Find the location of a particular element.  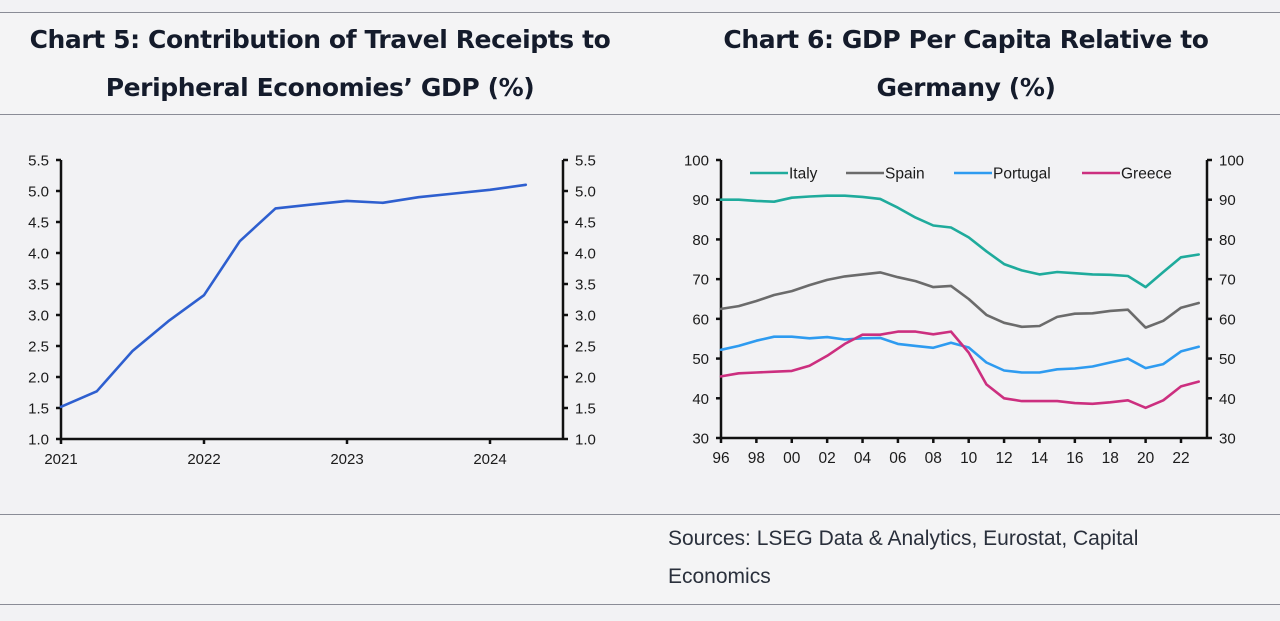

y-tick-label-right: 90 is located at coordinates (1227, 200).